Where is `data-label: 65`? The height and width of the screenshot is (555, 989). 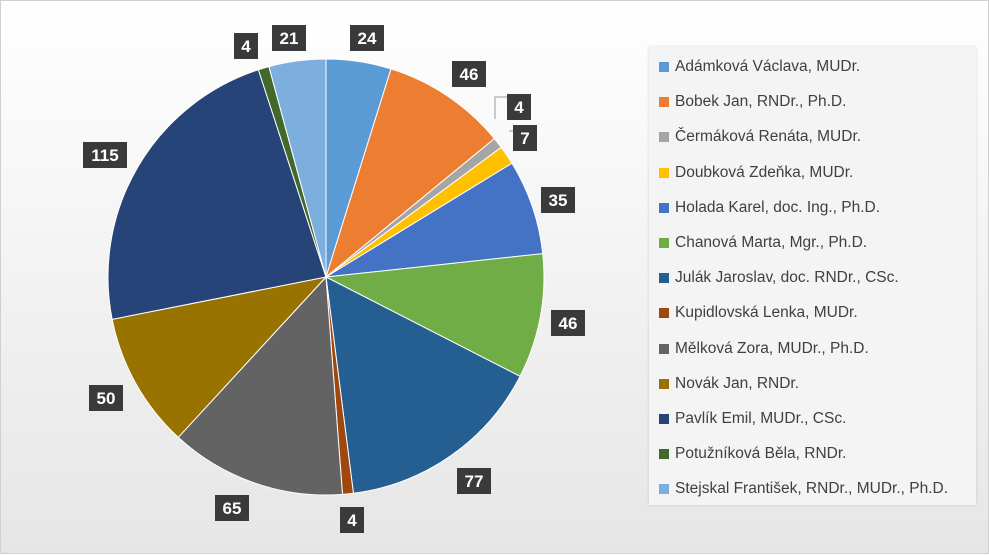
data-label: 65 is located at coordinates (232, 508).